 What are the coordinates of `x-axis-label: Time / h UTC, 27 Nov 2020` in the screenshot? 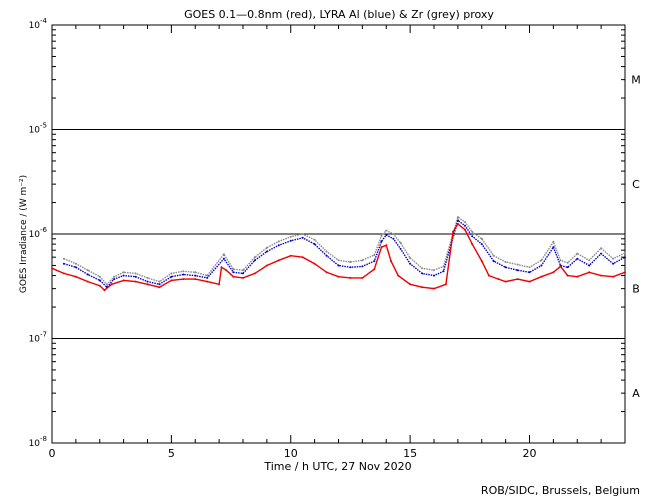 It's located at (337, 466).